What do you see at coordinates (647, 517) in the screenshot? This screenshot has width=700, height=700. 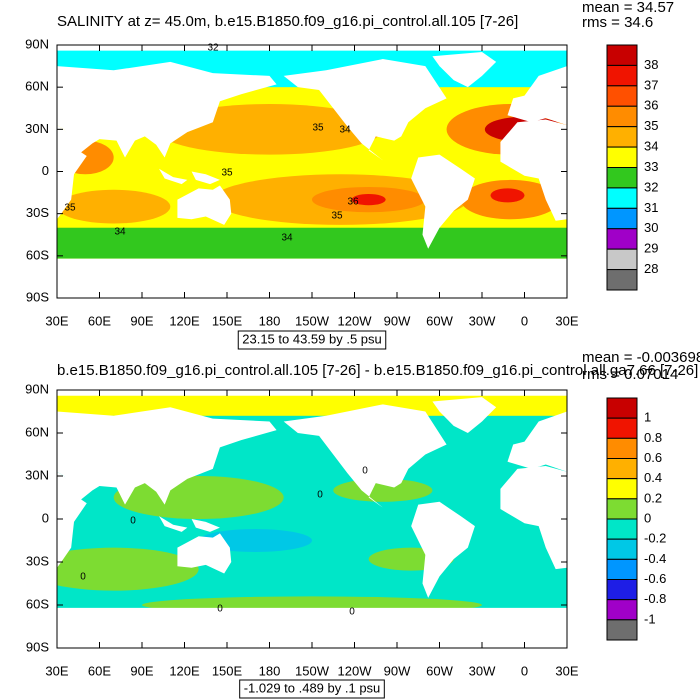 I see `colorbar-label: 0` at bounding box center [647, 517].